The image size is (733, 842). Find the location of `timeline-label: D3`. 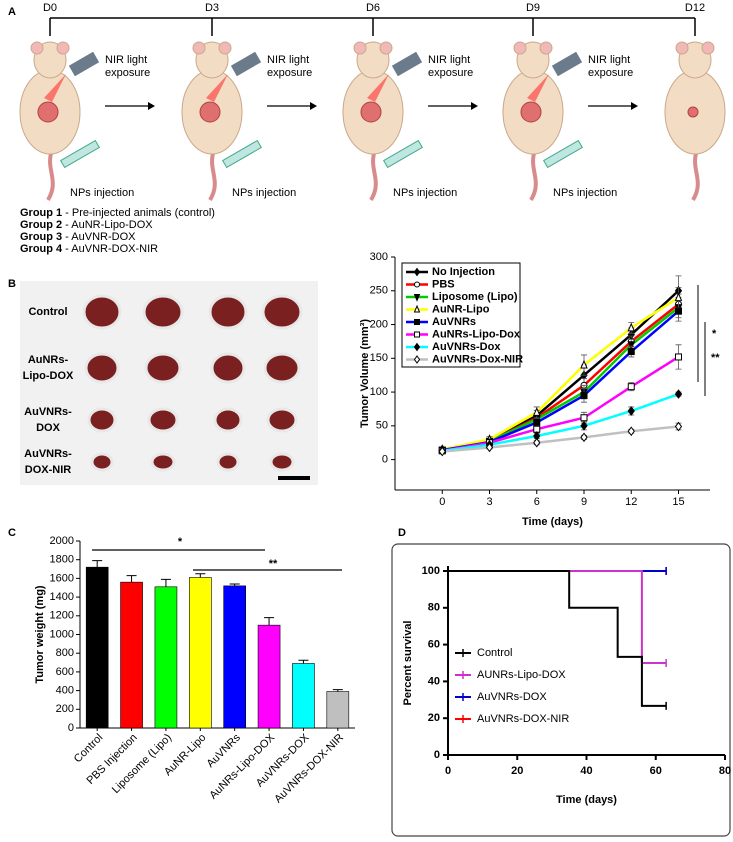

timeline-label: D3 is located at coordinates (212, 8).